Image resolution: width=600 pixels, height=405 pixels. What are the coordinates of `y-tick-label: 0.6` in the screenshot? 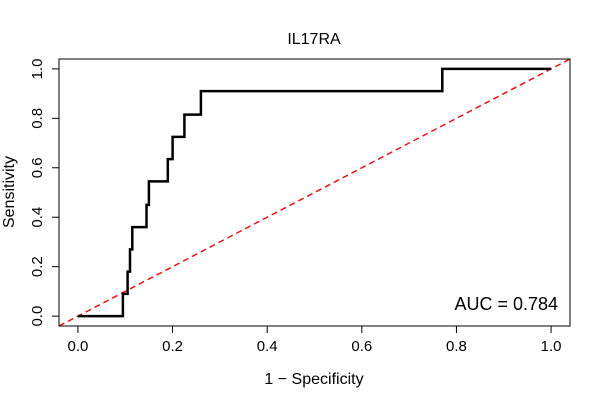 It's located at (37, 167).